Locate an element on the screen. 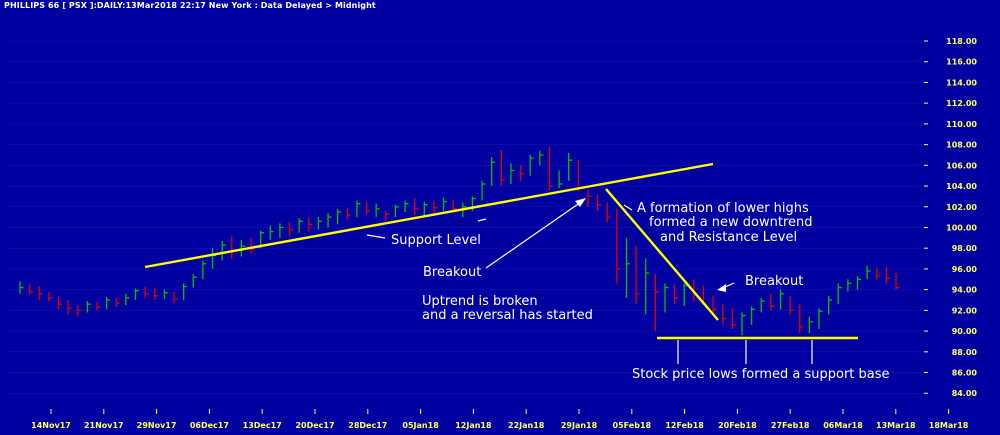  resistance-trendline is located at coordinates (662, 254).